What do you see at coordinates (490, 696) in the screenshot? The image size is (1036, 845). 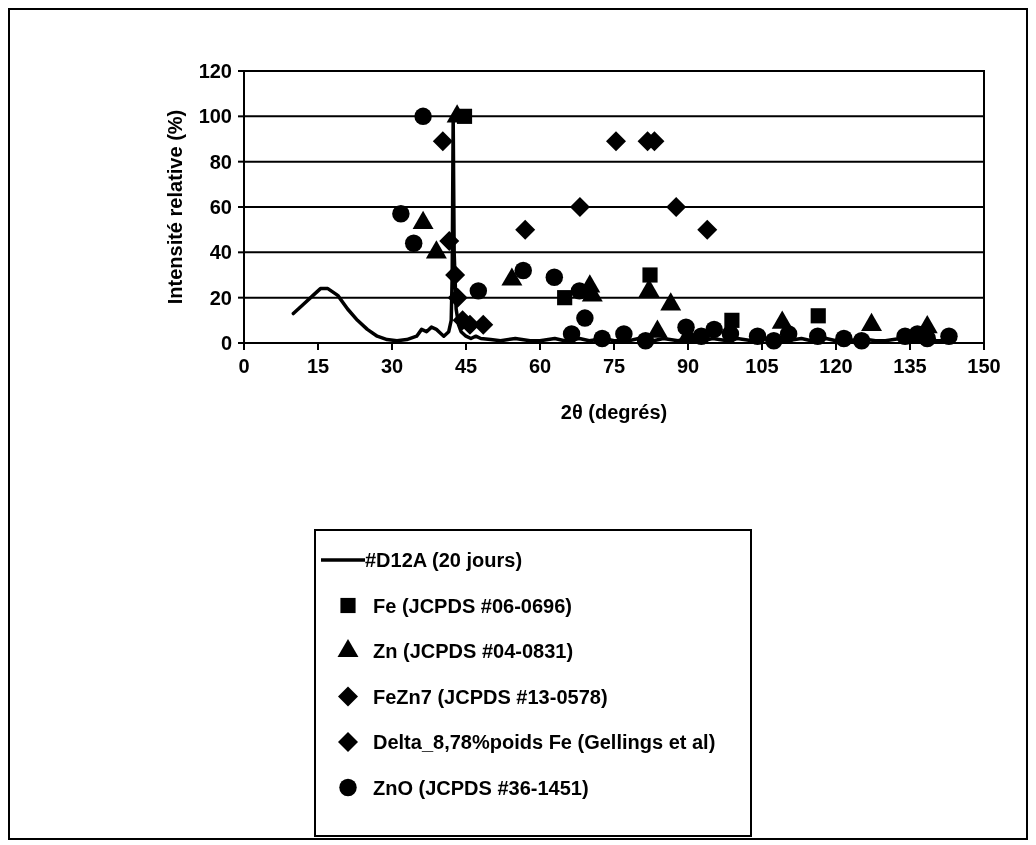 I see `legend-label: FeZn7 (JCPDS #13-0578)` at bounding box center [490, 696].